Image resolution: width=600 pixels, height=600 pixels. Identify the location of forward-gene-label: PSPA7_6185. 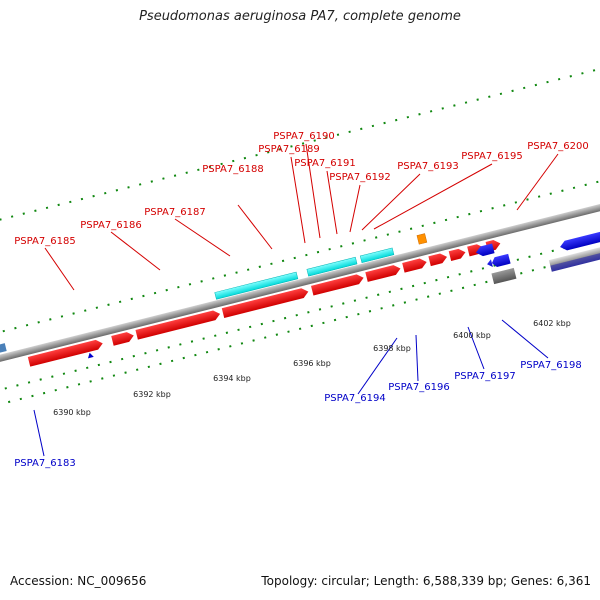
(44, 241).